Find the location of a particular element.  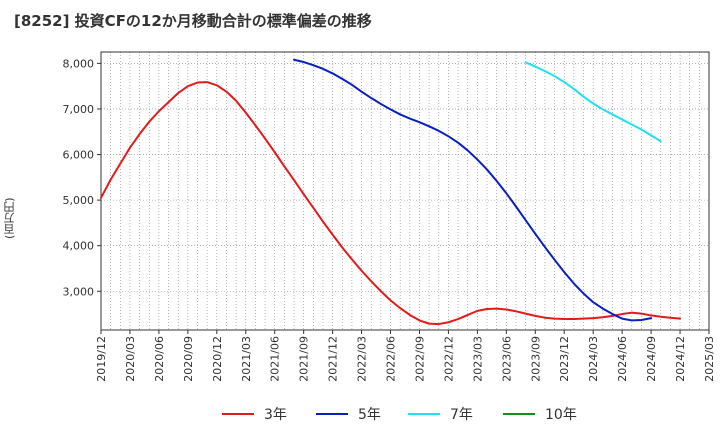

x-tick-label: 2024/09 is located at coordinates (651, 359).